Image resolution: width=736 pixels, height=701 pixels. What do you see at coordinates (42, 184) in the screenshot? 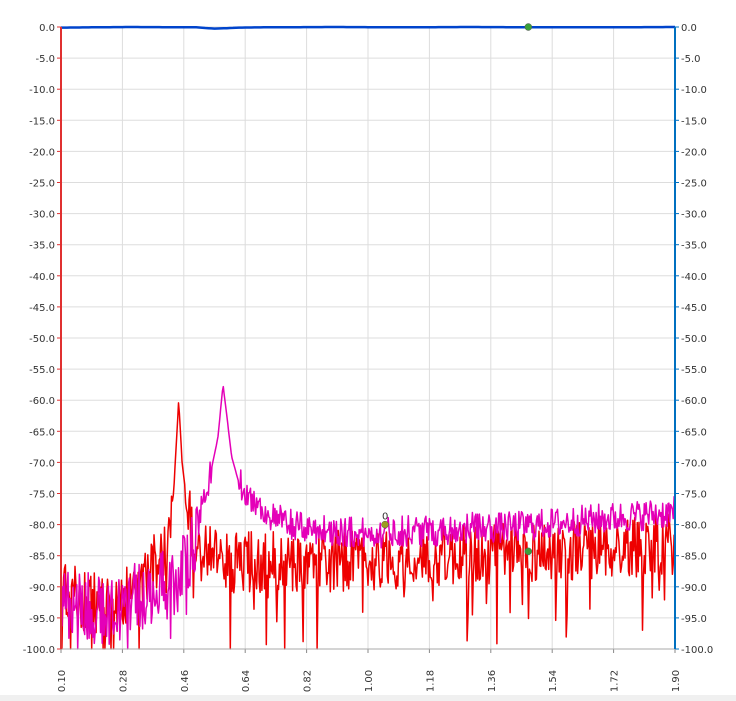
I see `y-tick-label-left: -25.0` at bounding box center [42, 184].